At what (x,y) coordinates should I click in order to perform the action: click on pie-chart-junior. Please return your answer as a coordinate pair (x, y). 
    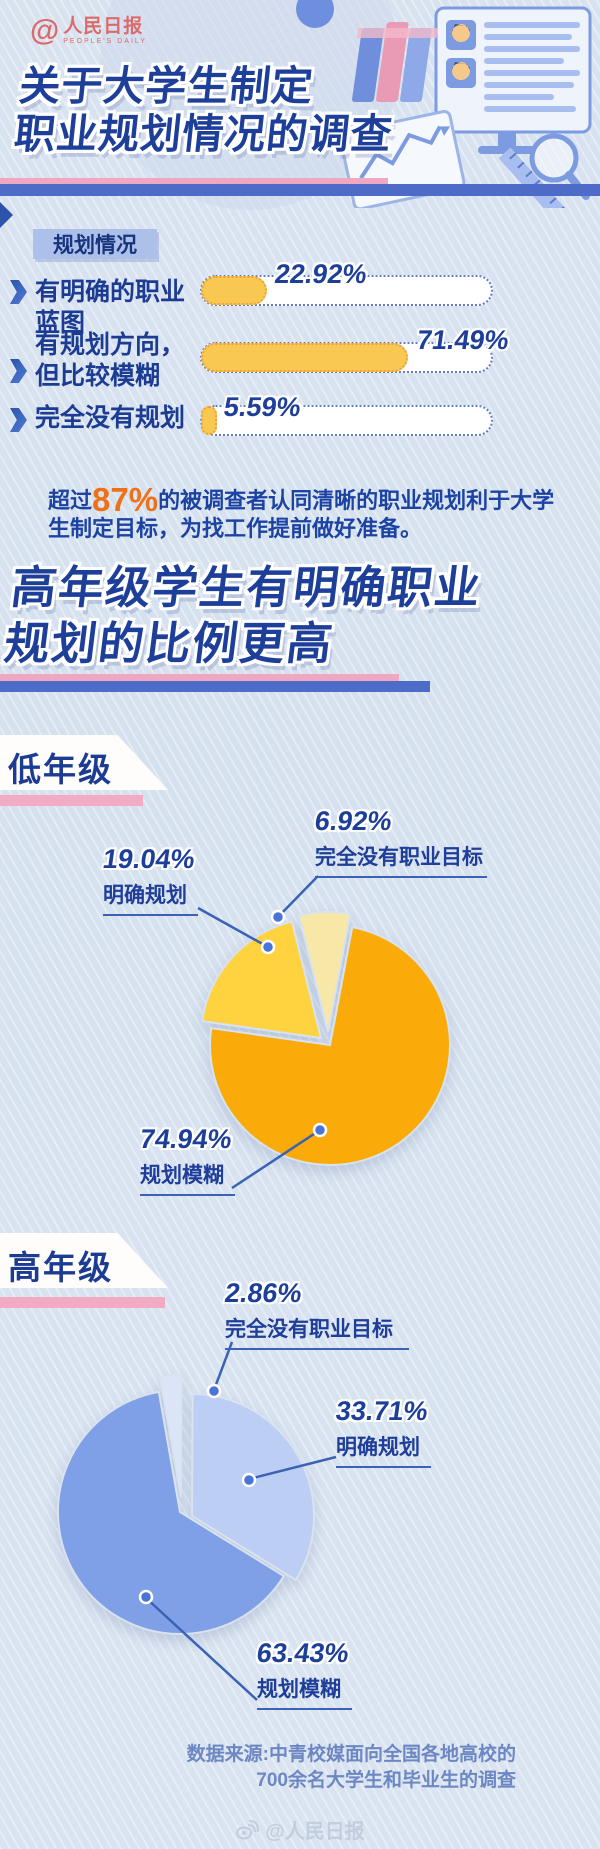
    Looking at the image, I should click on (326, 1038).